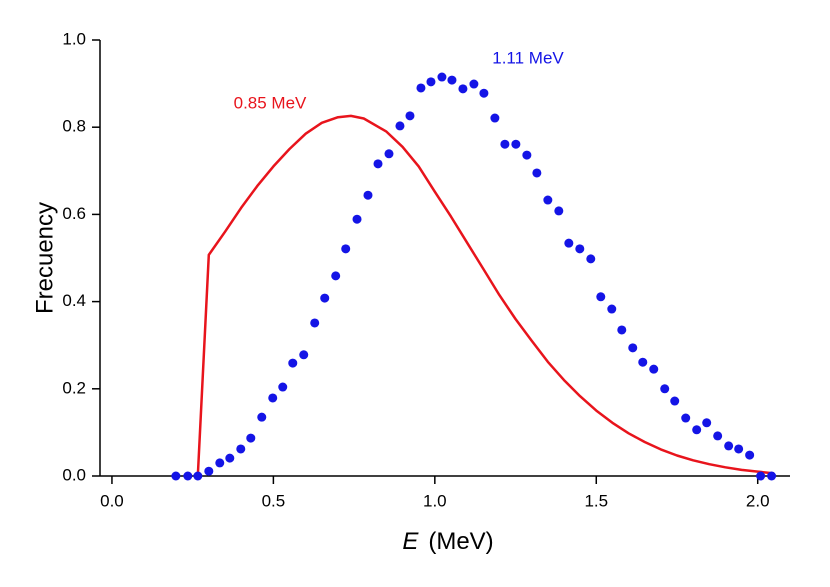 This screenshot has width=830, height=587. I want to click on series-label: 1.11 MeV, so click(528, 57).